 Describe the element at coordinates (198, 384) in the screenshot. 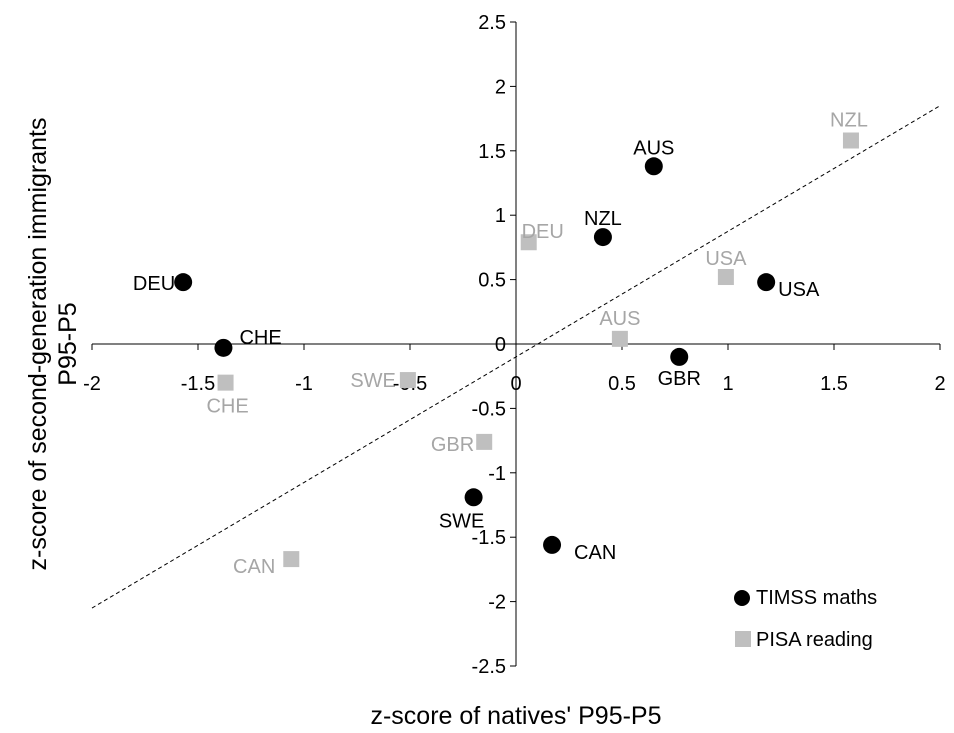

I see `x-tick-label: -1.5` at that location.